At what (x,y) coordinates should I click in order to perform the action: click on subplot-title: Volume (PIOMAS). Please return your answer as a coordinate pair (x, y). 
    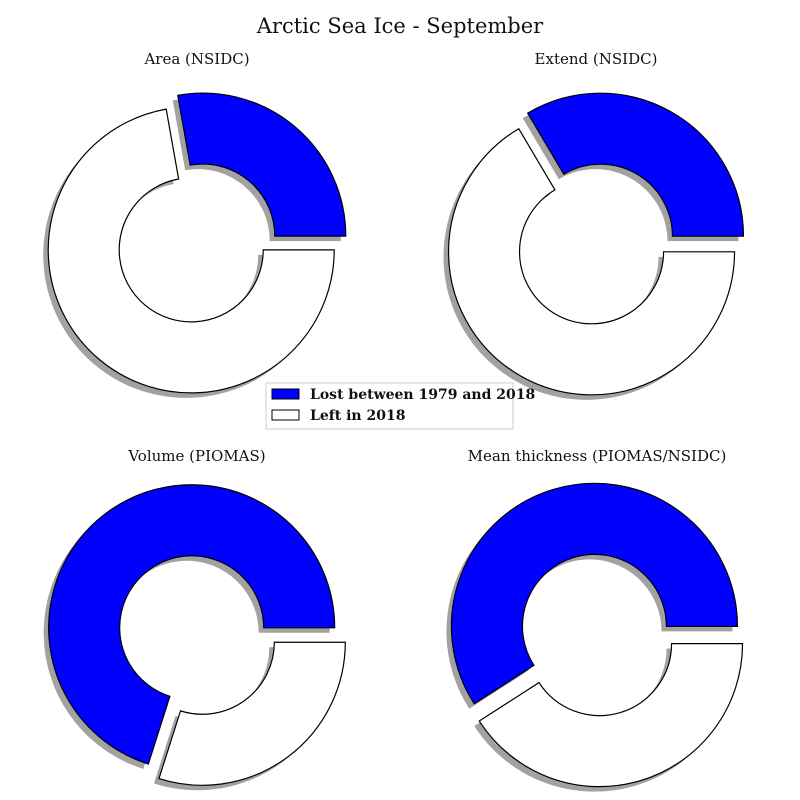
    Looking at the image, I should click on (196, 456).